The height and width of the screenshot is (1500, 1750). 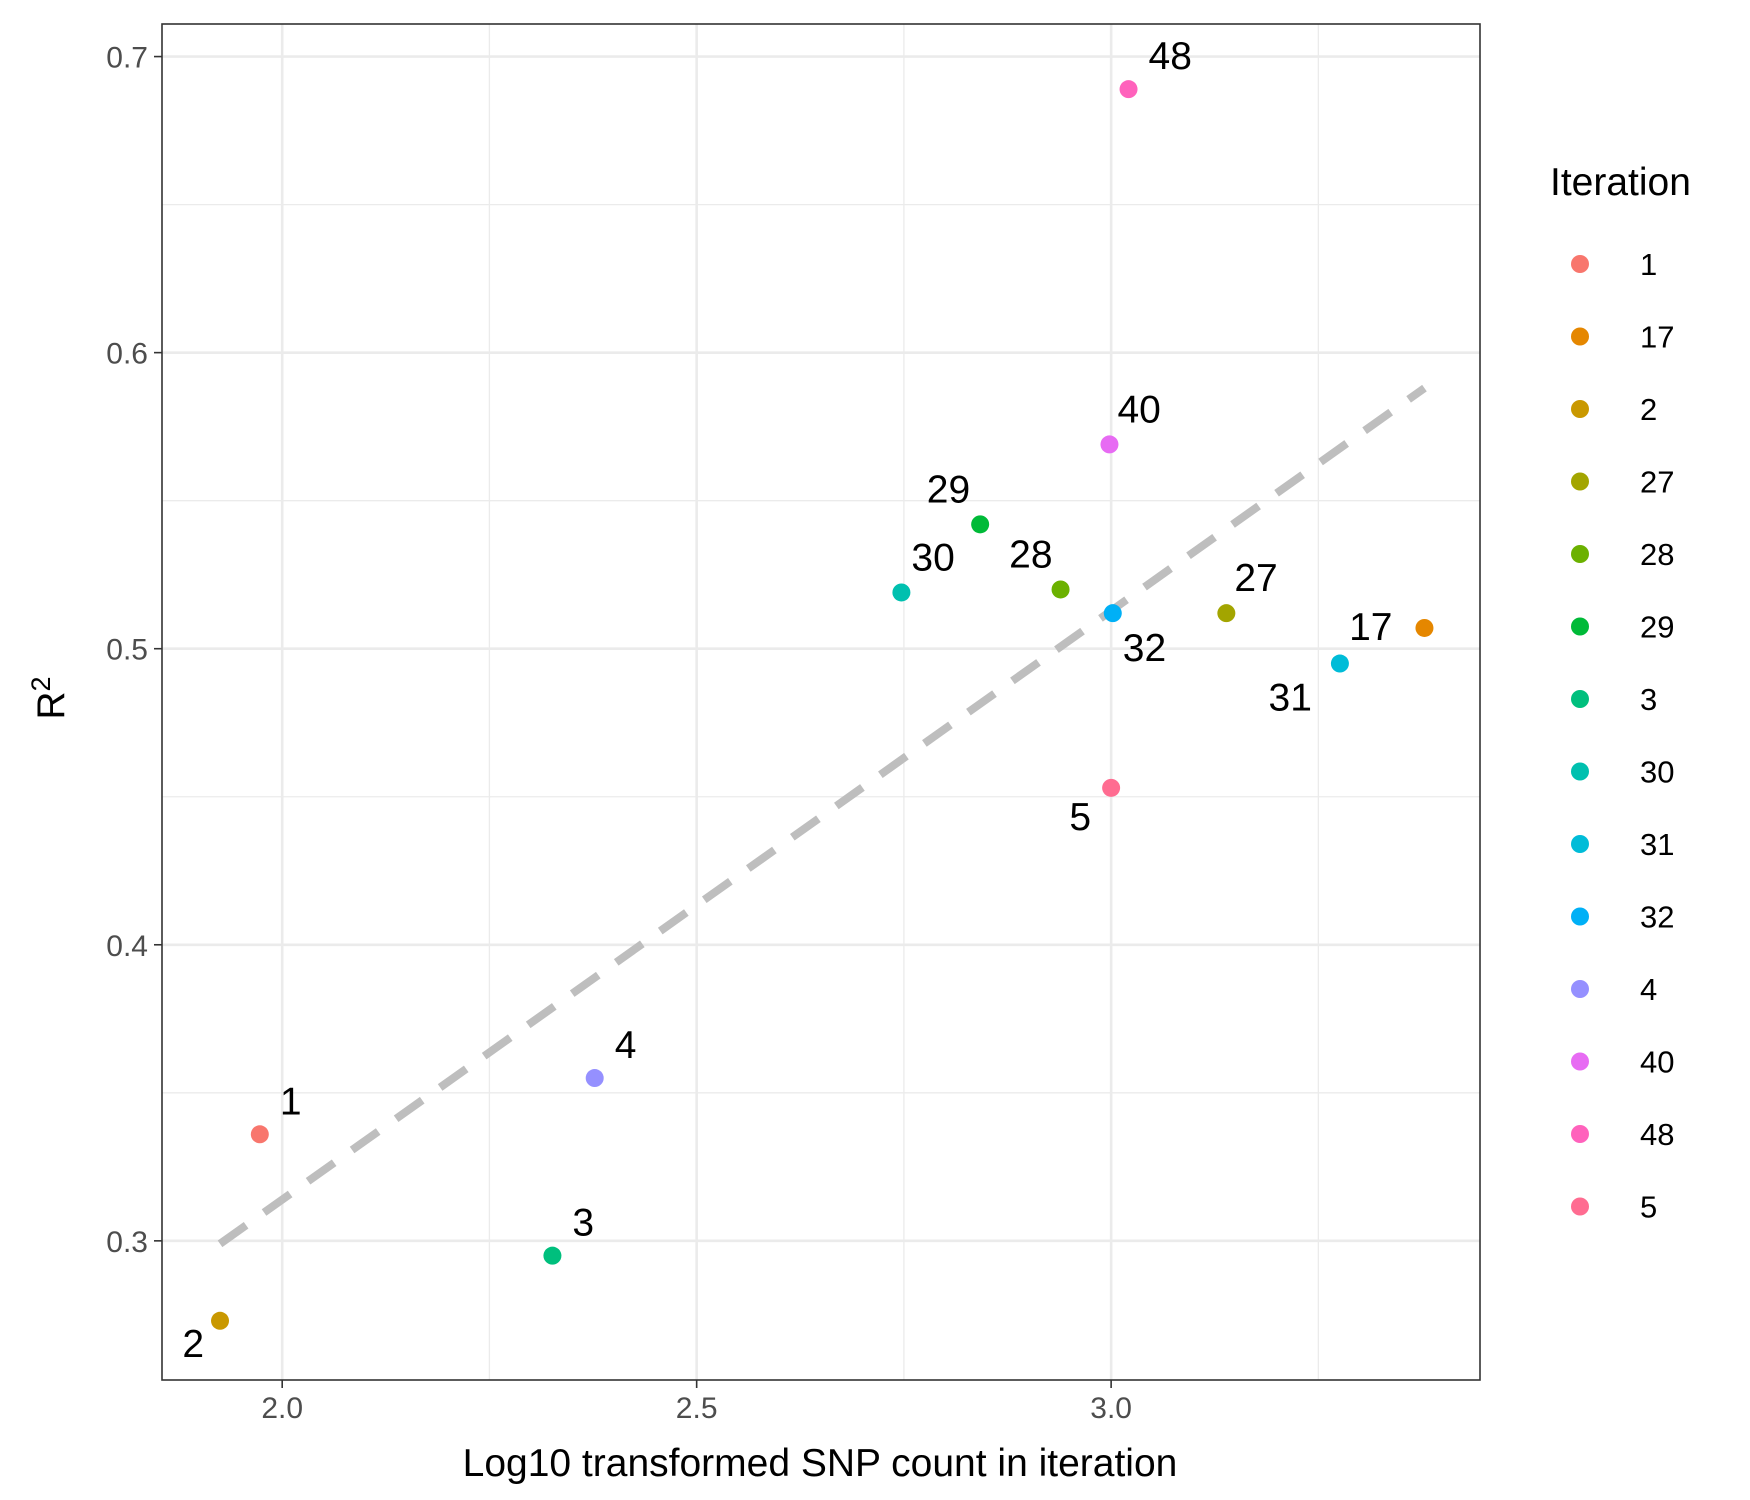 What do you see at coordinates (1170, 56) in the screenshot?
I see `point-label: 48` at bounding box center [1170, 56].